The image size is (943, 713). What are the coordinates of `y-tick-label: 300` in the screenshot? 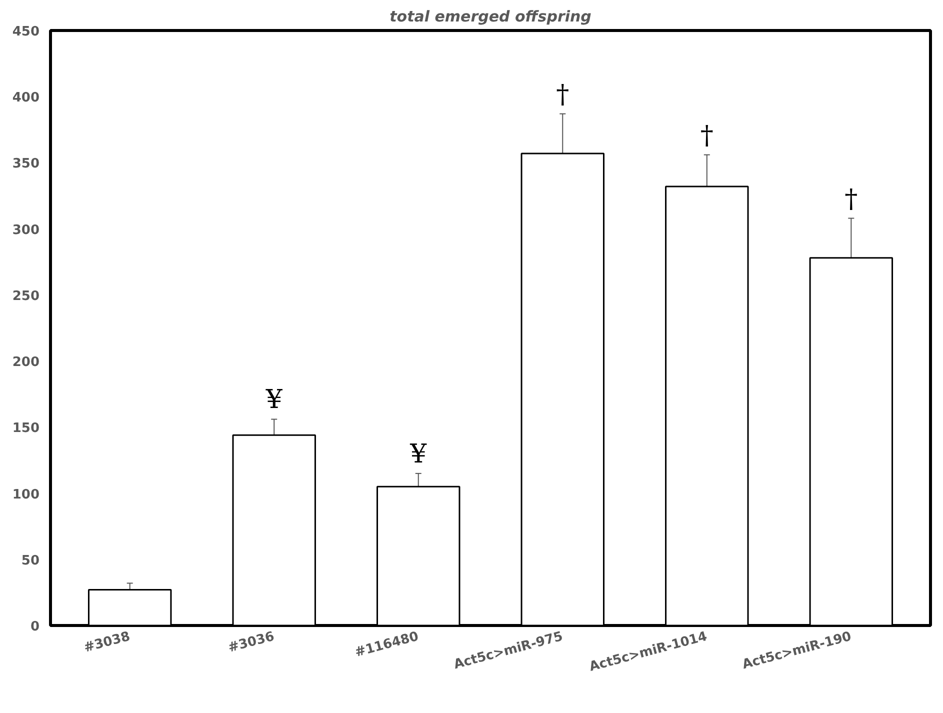 It's located at (26, 230).